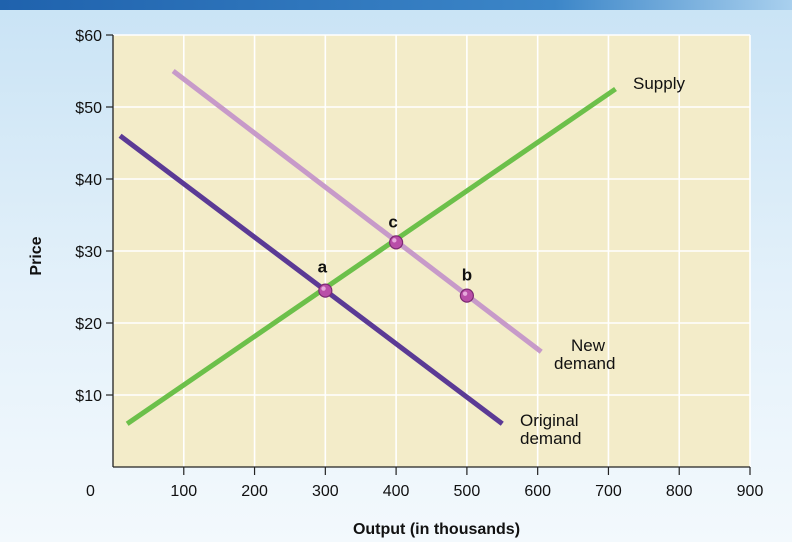 The width and height of the screenshot is (792, 542). Describe the element at coordinates (549, 420) in the screenshot. I see `original-demand-label-line: Original` at that location.